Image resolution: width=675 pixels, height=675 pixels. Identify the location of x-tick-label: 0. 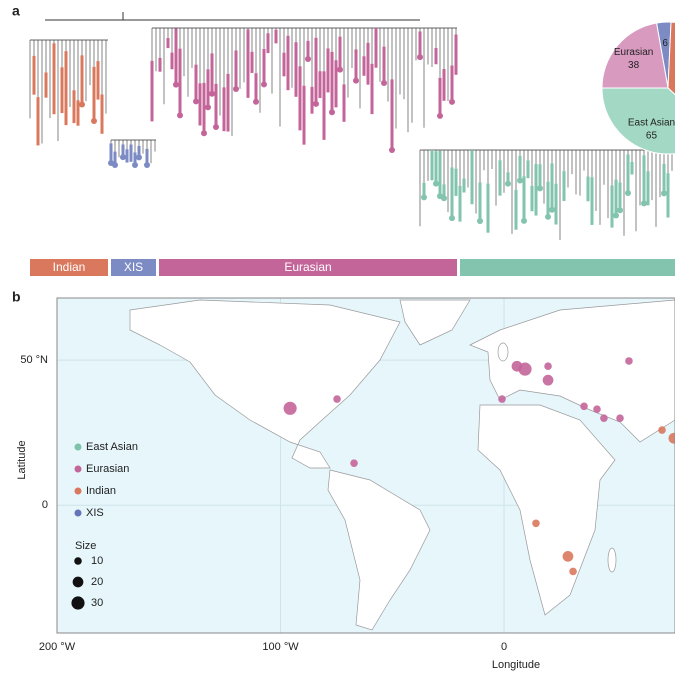
(504, 647).